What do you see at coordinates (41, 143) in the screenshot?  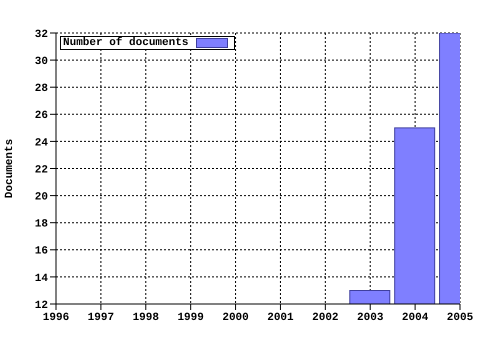 I see `y-tick-label: 24` at bounding box center [41, 143].